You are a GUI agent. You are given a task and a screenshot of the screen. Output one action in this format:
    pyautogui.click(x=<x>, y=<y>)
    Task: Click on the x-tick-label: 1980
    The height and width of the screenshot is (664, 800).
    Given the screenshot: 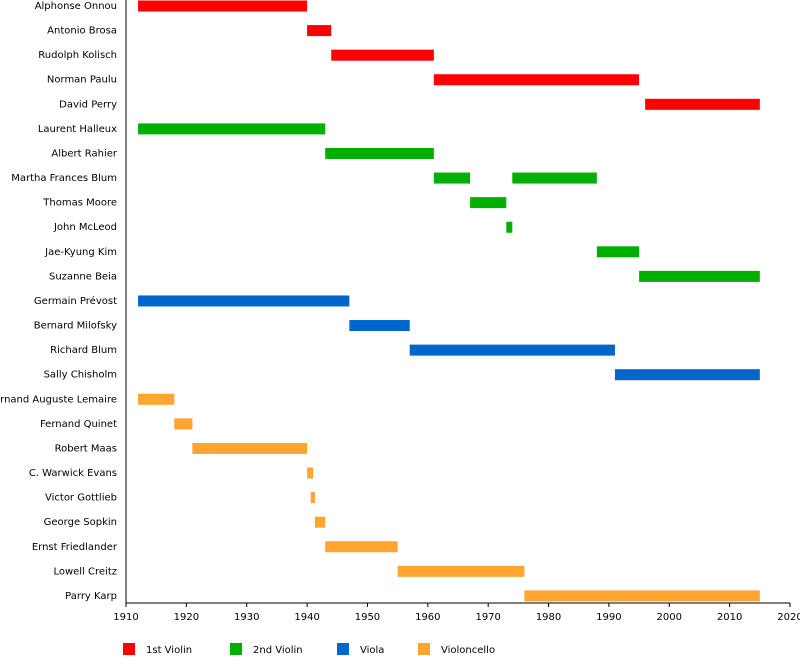 What is the action you would take?
    pyautogui.click(x=548, y=617)
    